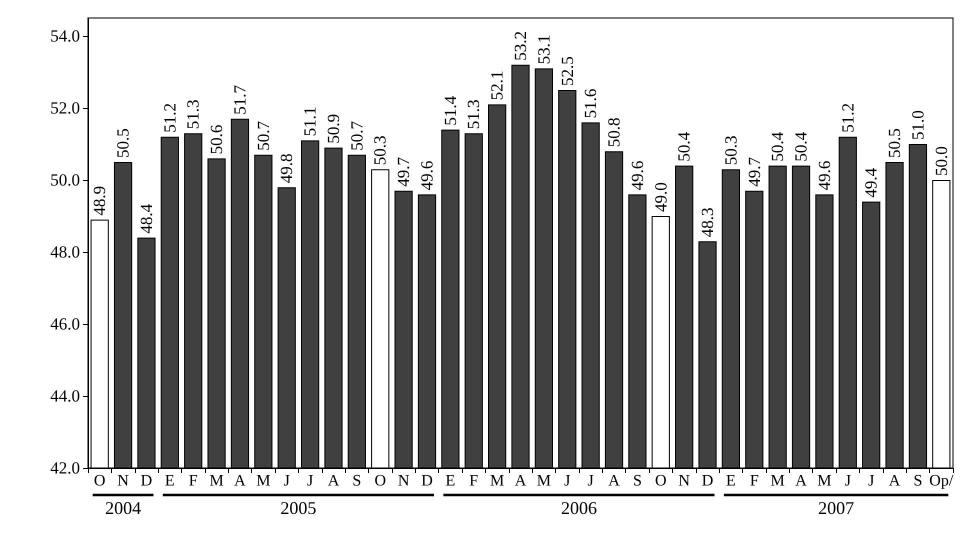  What do you see at coordinates (544, 49) in the screenshot?
I see `data-label: 53.1` at bounding box center [544, 49].